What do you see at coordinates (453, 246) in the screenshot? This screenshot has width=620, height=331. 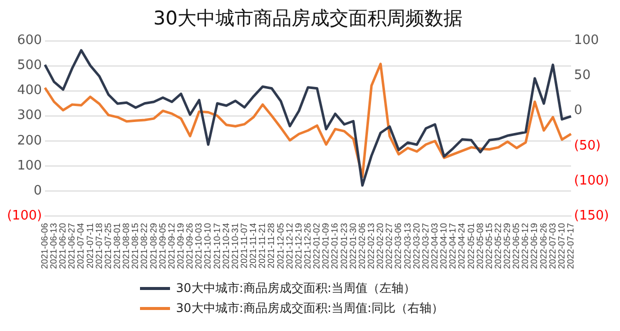 I see `x-tick-label: 2022-04-17` at bounding box center [453, 246].